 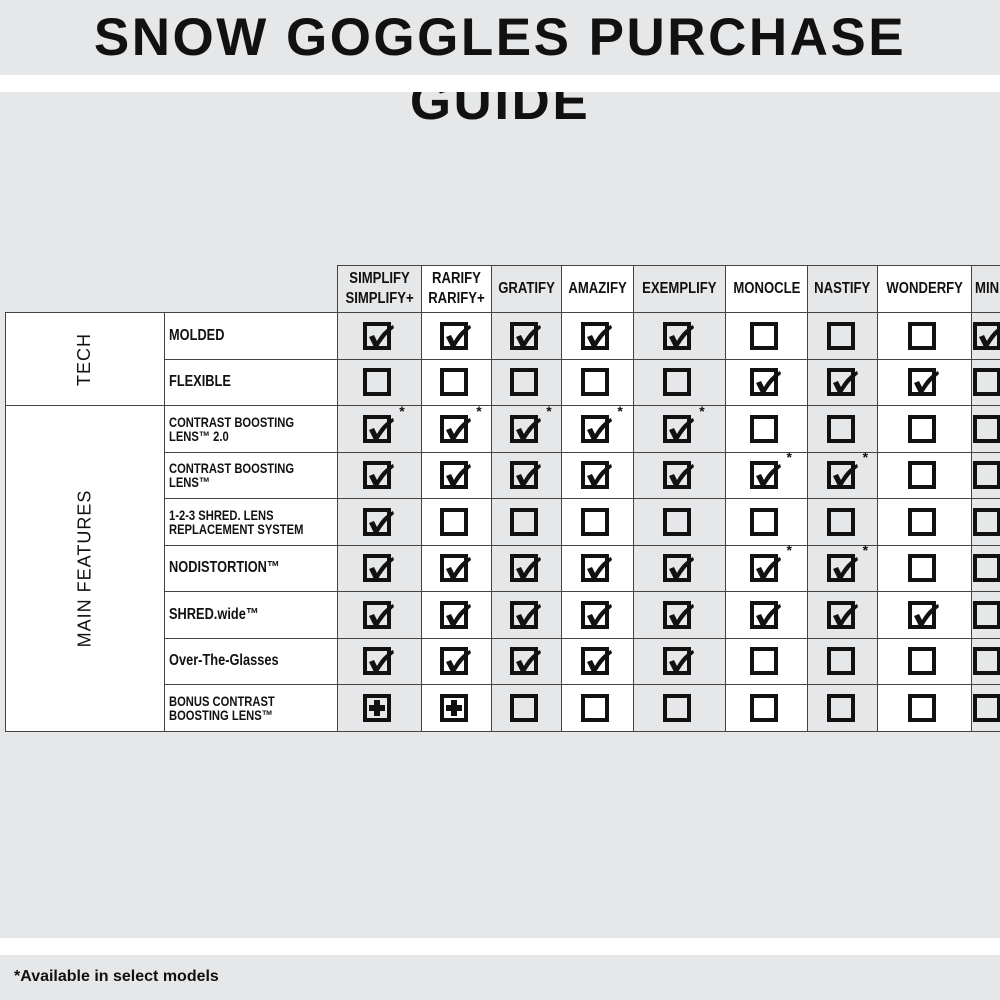 I want to click on feature-label: SHRED.wide™, so click(x=250, y=615).